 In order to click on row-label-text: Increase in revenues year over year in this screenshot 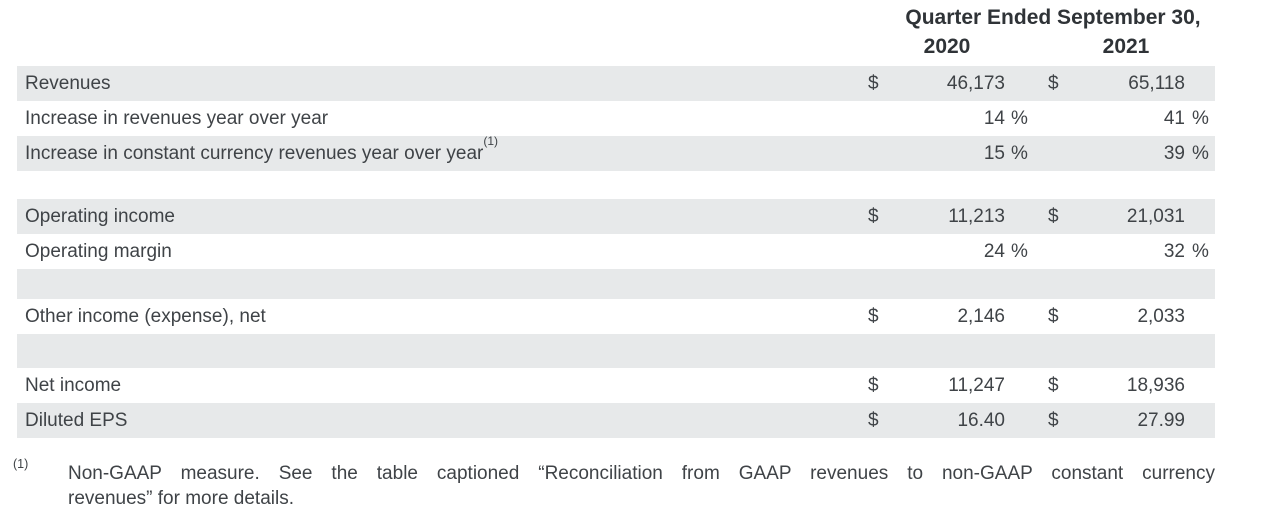, I will do `click(177, 118)`.